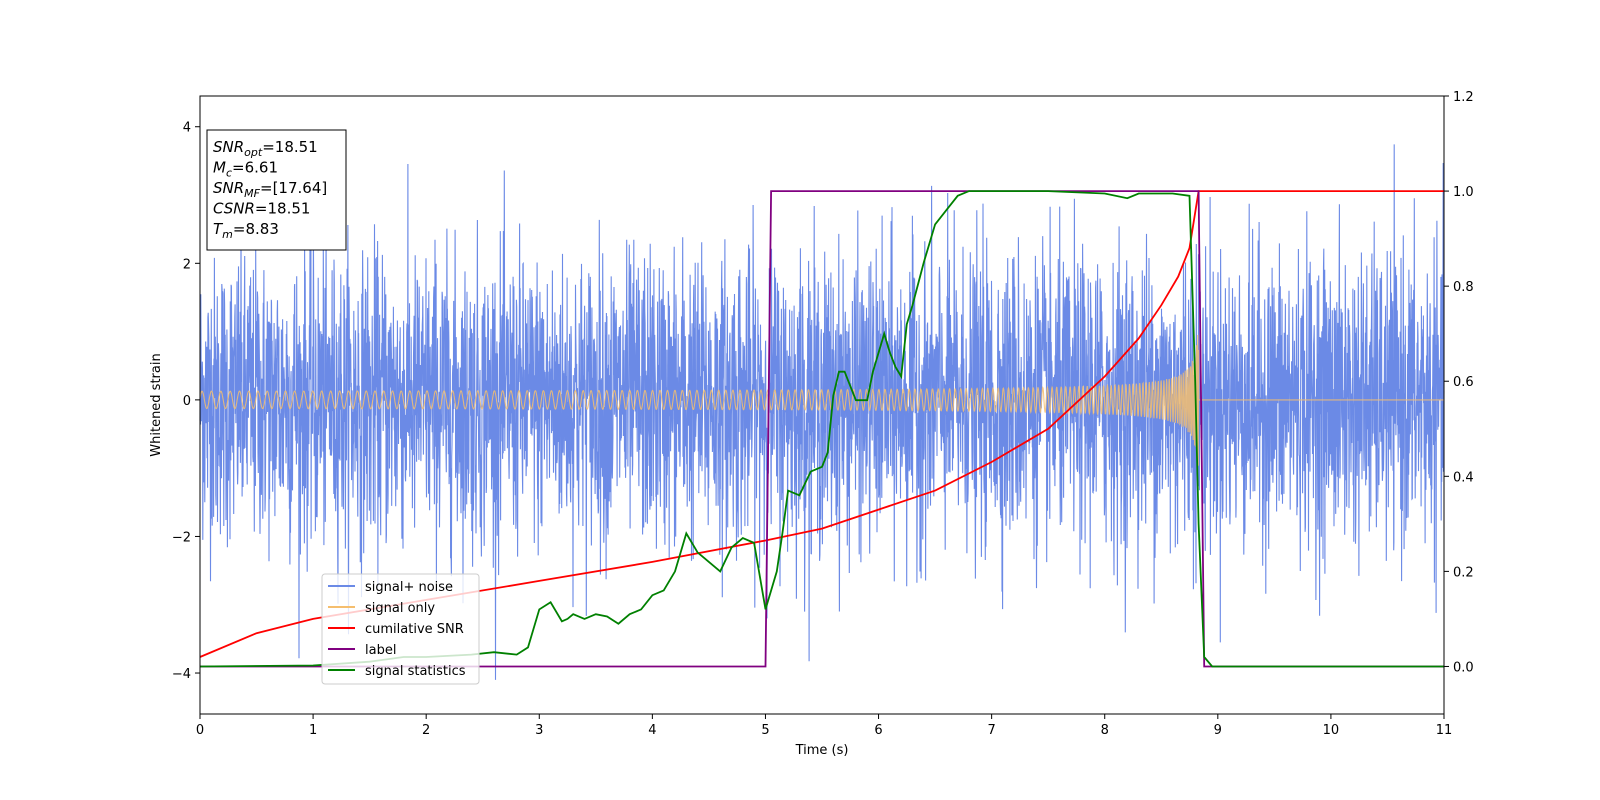  I want to click on x-tick-label: 0, so click(200, 730).